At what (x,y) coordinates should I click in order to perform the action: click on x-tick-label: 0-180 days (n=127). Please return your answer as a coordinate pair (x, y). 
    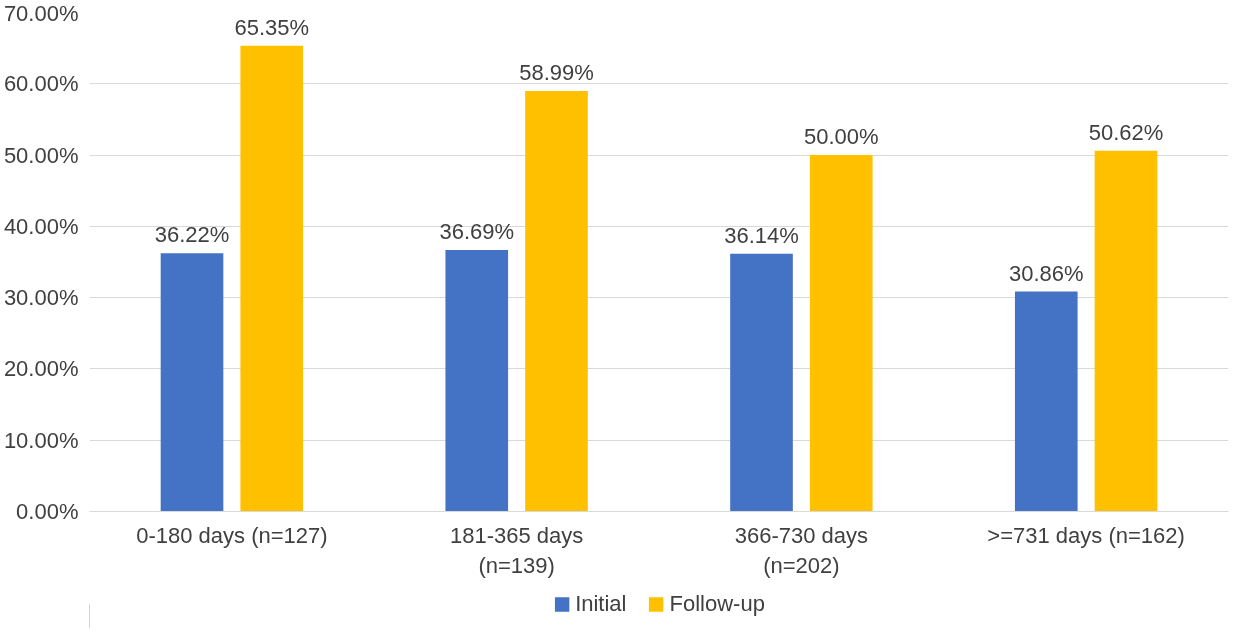
    Looking at the image, I should click on (232, 535).